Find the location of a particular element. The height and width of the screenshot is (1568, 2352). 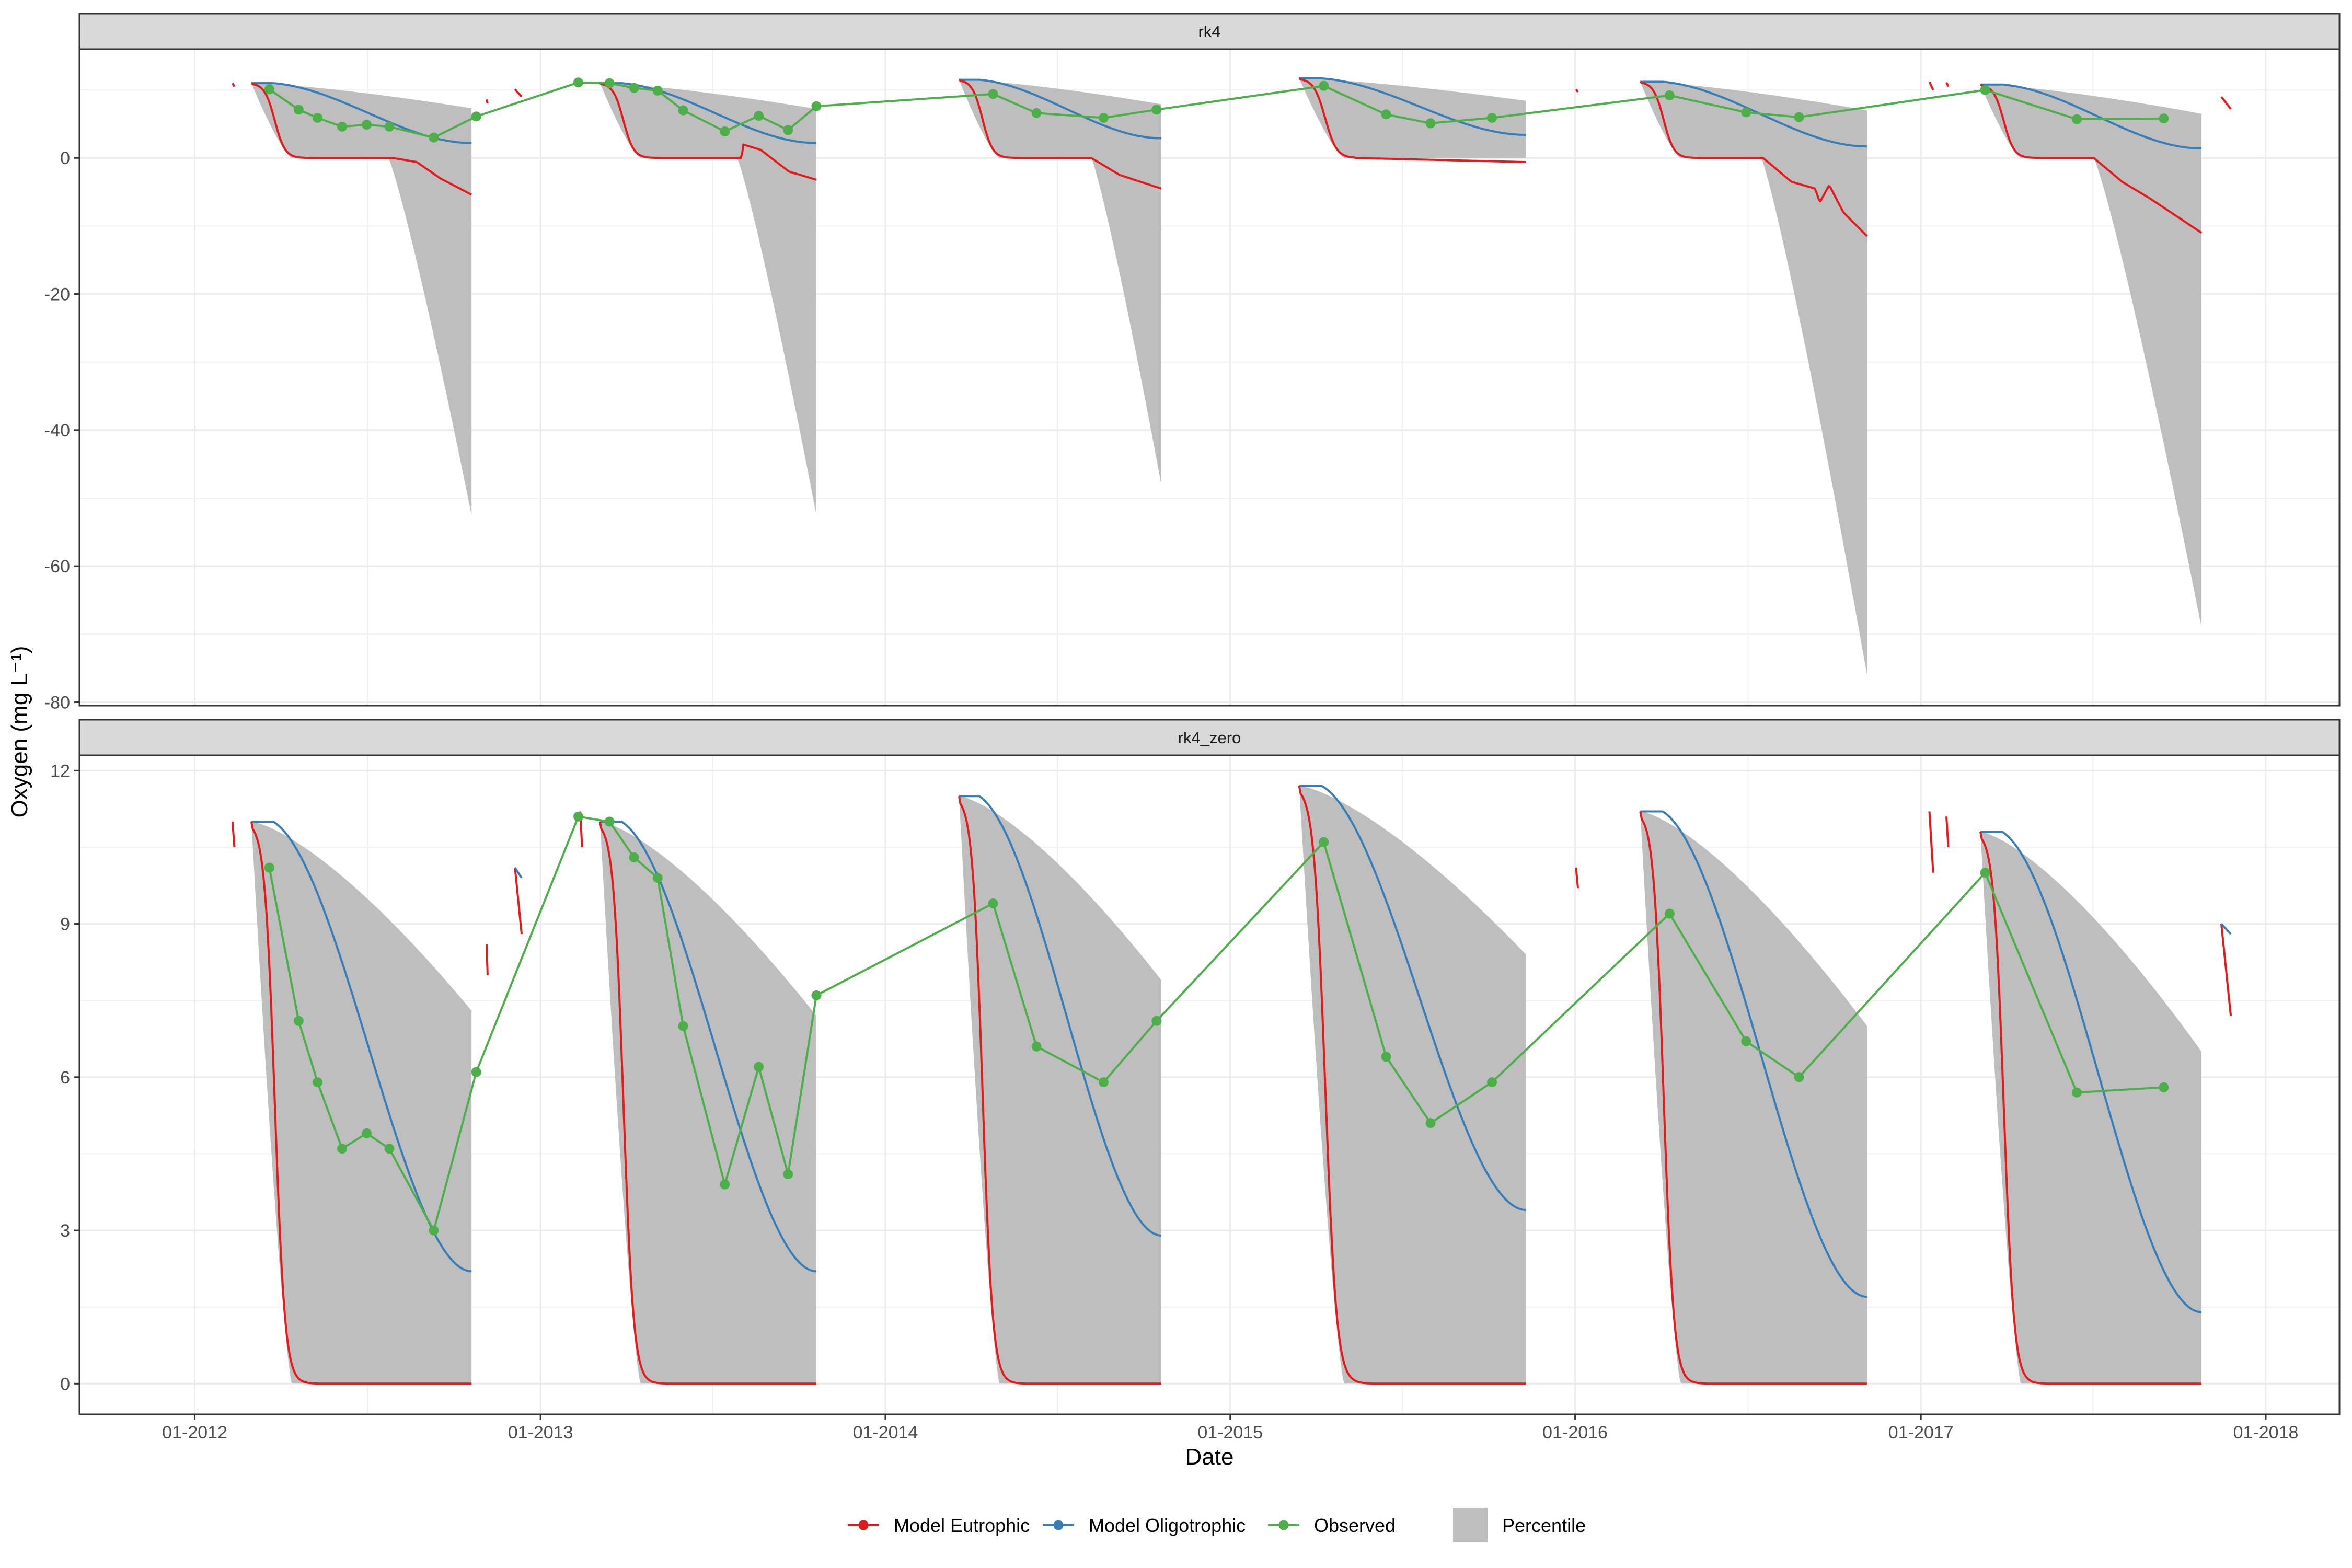

strip-label: rk4_zero is located at coordinates (1209, 738).